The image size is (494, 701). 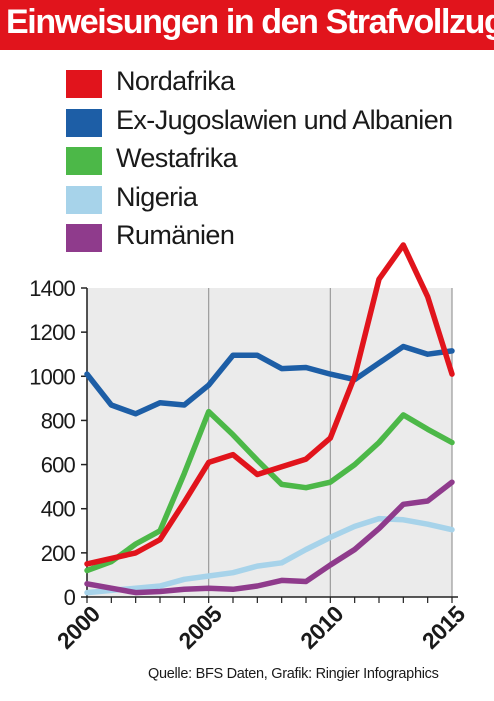 I want to click on legend-label-nordafrika: Nordafrika, so click(x=175, y=81).